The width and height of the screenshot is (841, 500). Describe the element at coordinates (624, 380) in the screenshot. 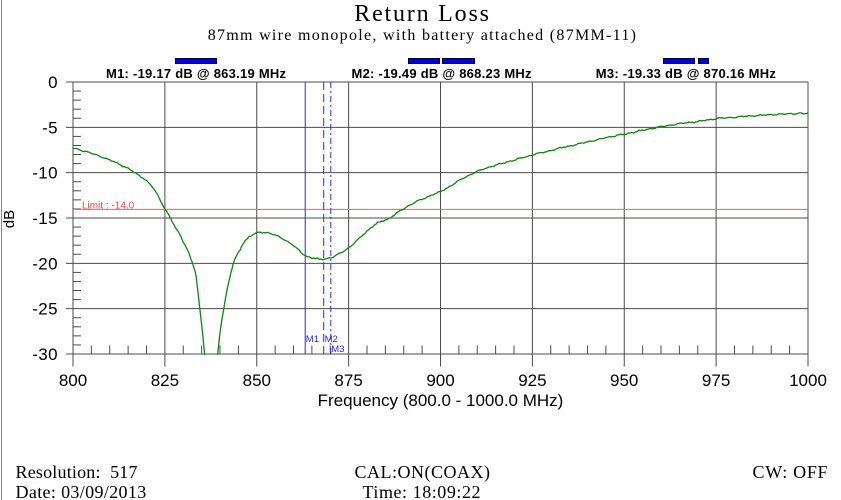

I see `svg-text: 950` at that location.